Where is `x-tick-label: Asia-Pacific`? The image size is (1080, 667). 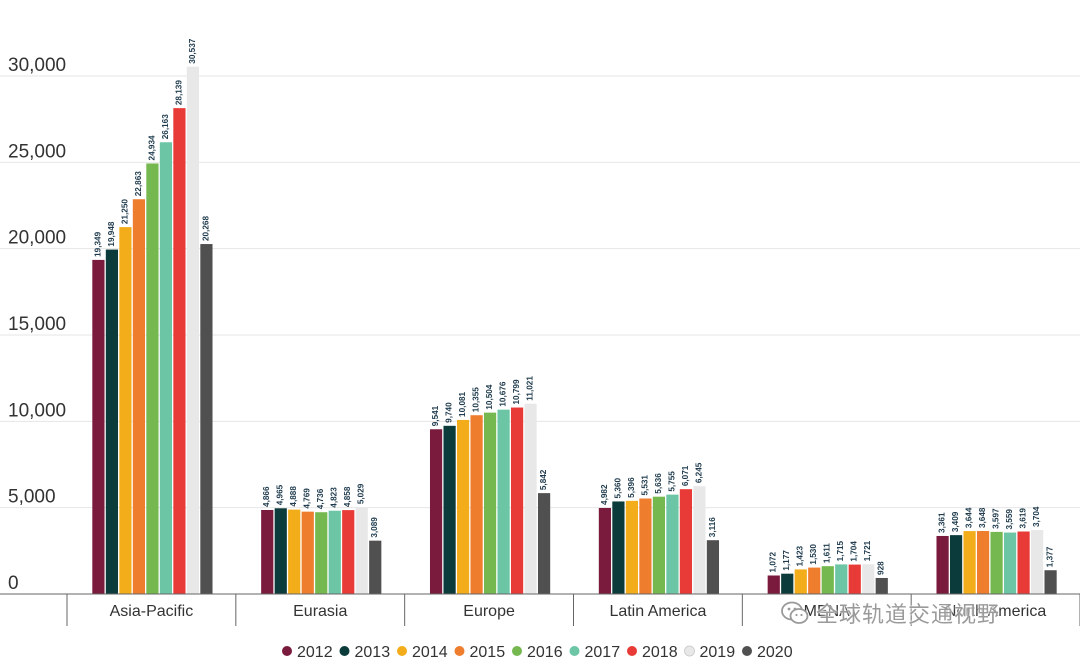
x-tick-label: Asia-Pacific is located at coordinates (152, 611).